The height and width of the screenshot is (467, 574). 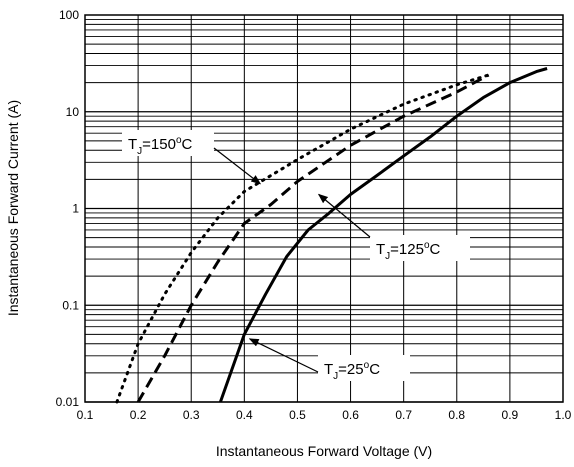 What do you see at coordinates (297, 415) in the screenshot?
I see `x-tick-label: 0.5` at bounding box center [297, 415].